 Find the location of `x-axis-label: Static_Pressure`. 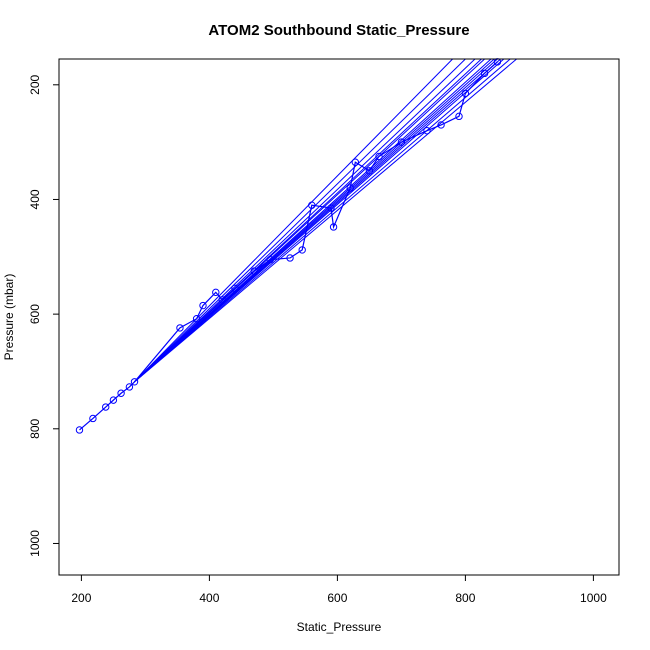

x-axis-label: Static_Pressure is located at coordinates (339, 627).